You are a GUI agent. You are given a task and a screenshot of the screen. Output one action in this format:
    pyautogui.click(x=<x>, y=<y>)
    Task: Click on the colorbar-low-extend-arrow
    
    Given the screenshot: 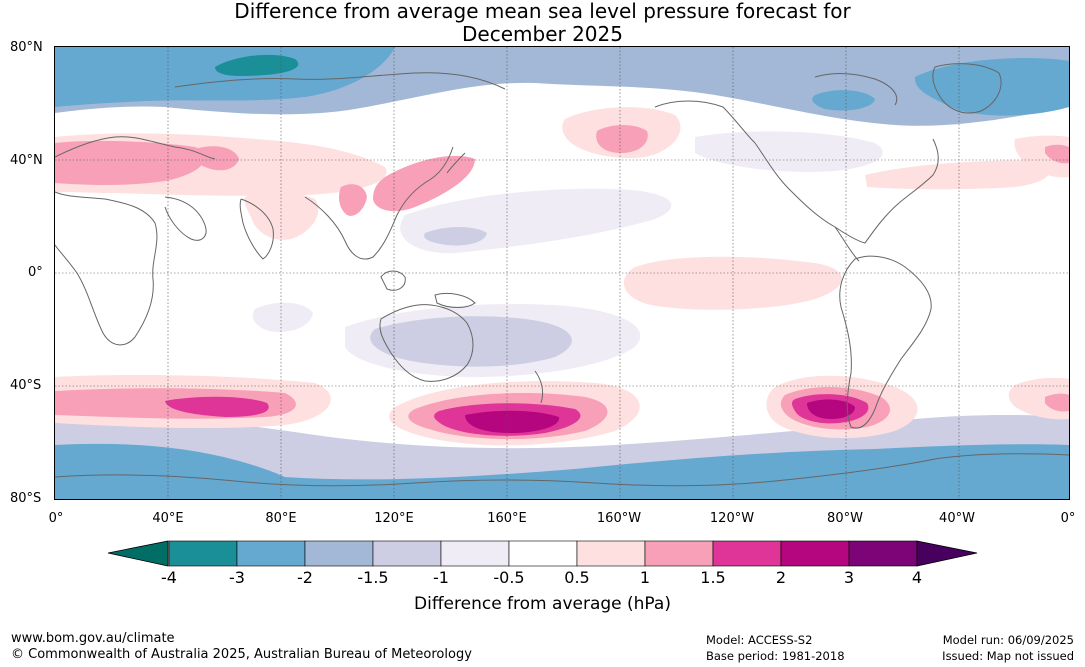 What is the action you would take?
    pyautogui.click(x=138, y=553)
    